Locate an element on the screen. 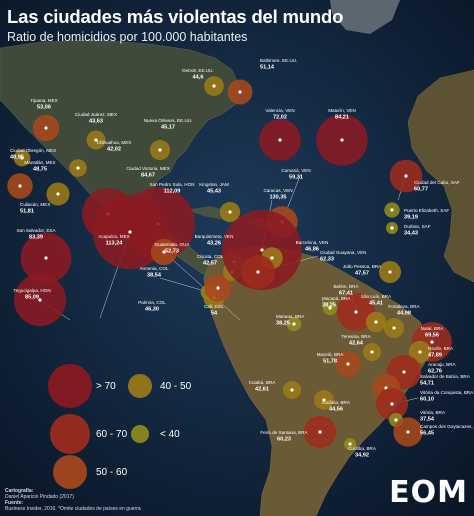 The image size is (474, 516). city-value-caracas-ven: 130,35 is located at coordinates (277, 198).